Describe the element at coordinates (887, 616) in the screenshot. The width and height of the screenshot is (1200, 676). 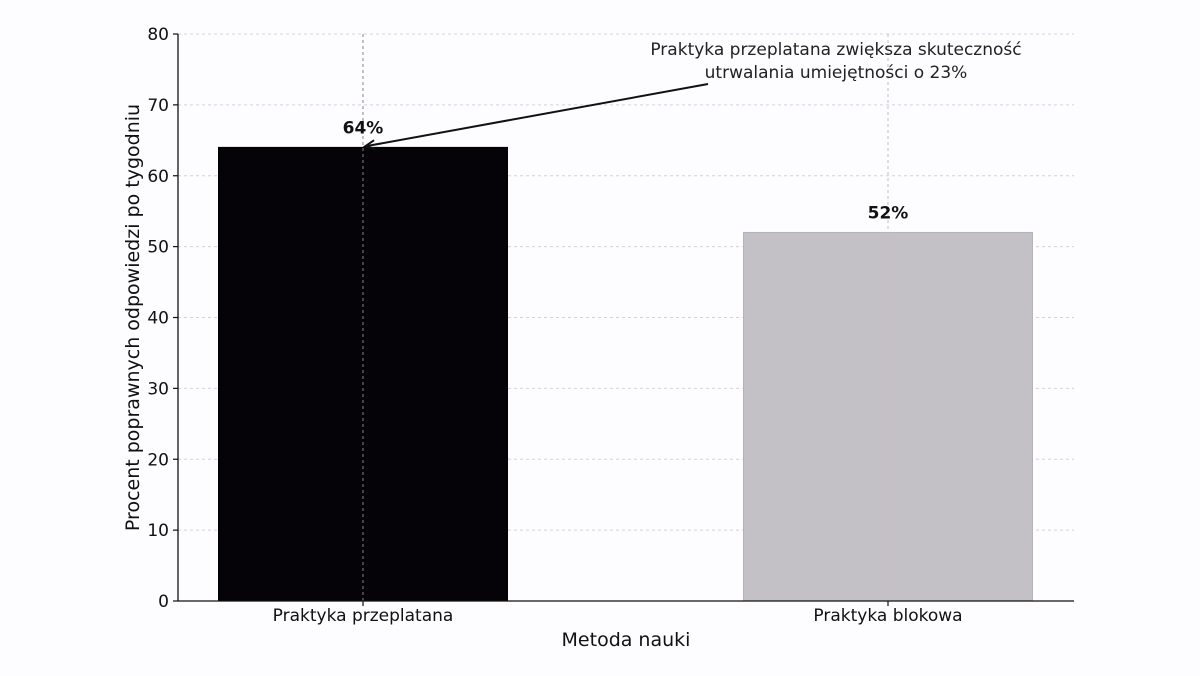
I see `x-tick-label: Praktyka blokowa` at that location.